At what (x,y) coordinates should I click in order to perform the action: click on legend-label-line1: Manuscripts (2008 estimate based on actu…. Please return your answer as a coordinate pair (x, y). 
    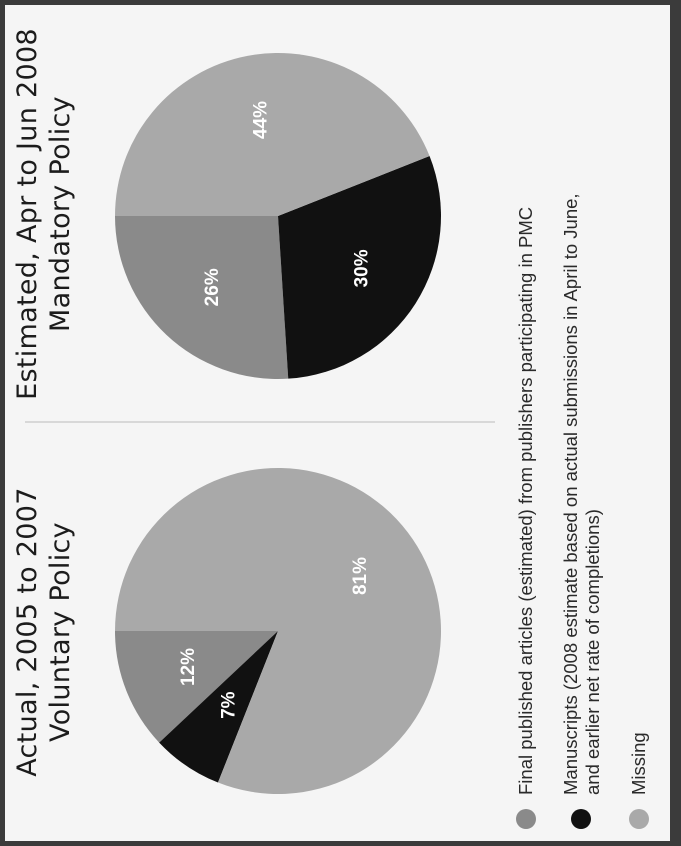
    Looking at the image, I should click on (570, 494).